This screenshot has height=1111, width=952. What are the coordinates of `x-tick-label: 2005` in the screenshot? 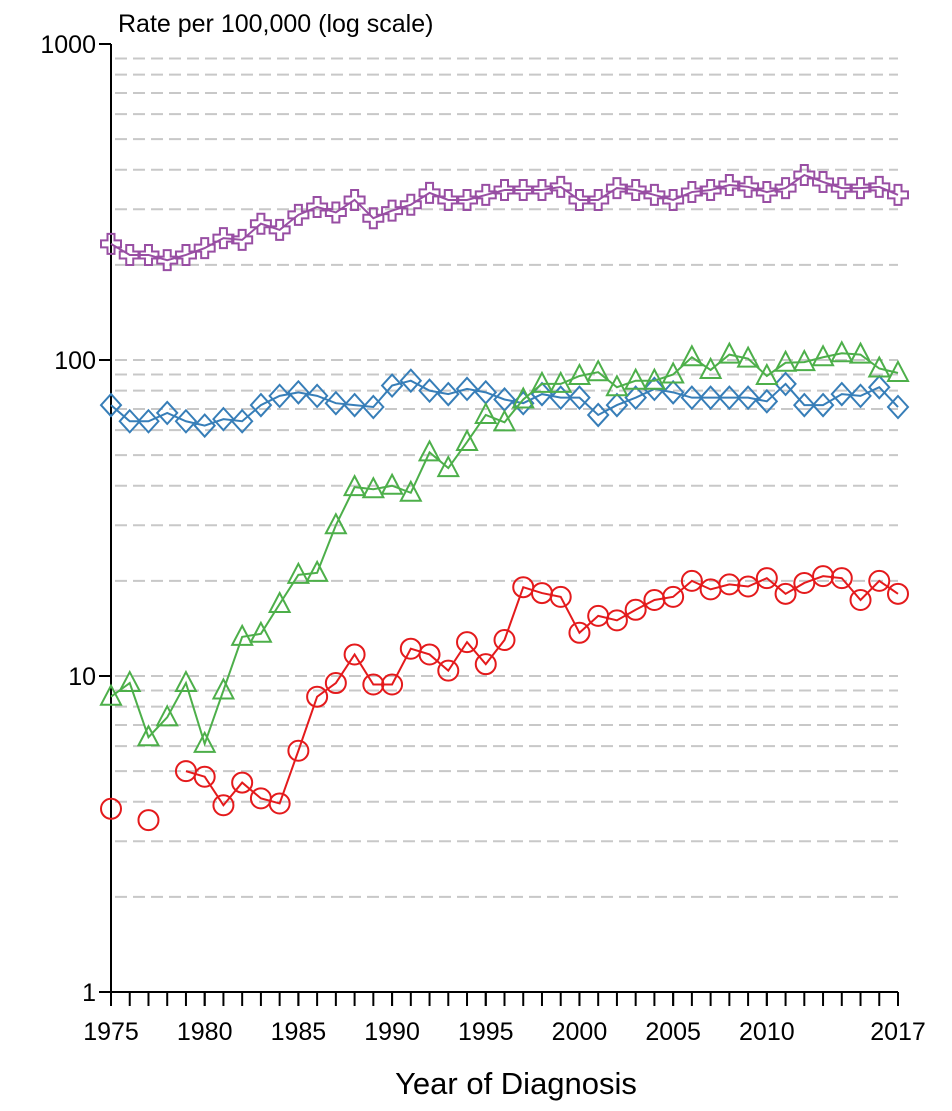 It's located at (673, 1032).